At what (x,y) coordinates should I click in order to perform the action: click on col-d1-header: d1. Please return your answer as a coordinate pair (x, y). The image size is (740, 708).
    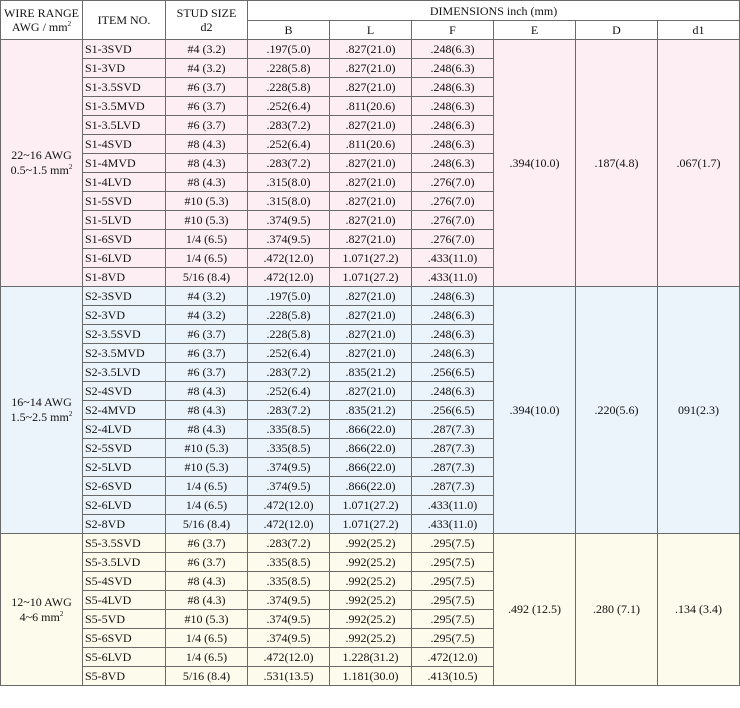
    Looking at the image, I should click on (698, 30).